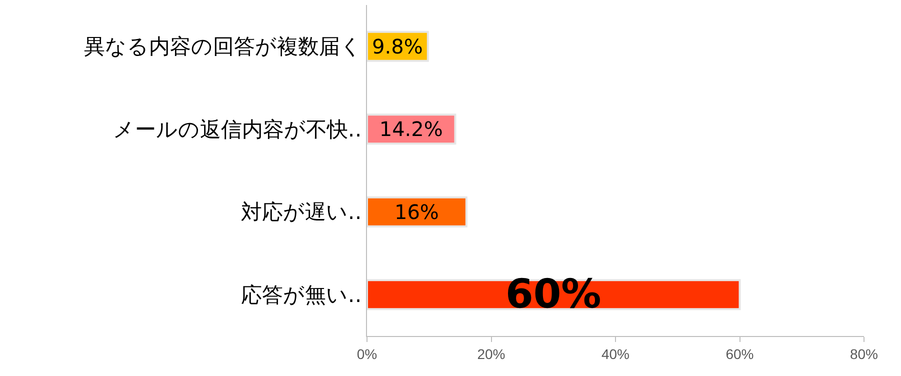 This screenshot has height=376, width=901. Describe the element at coordinates (740, 354) in the screenshot. I see `x-tick-label: 60%` at that location.